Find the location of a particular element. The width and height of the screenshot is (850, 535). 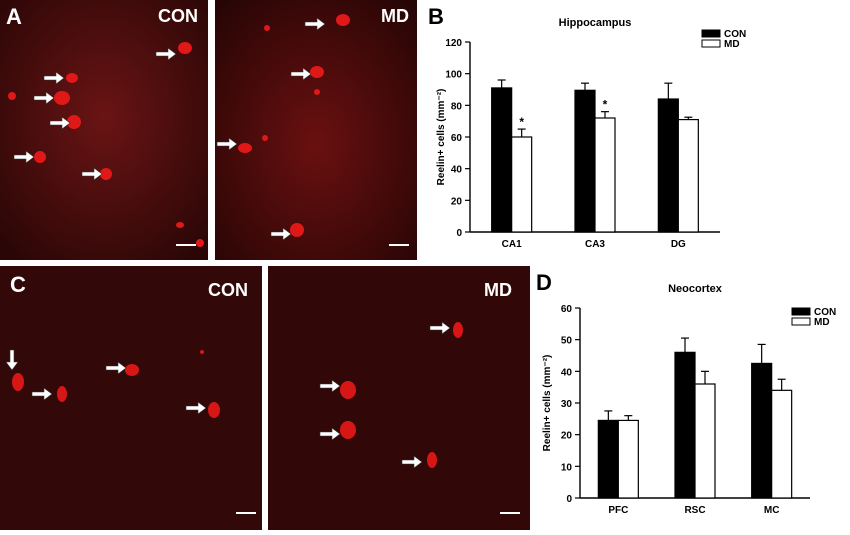

y-tick-label: 30 is located at coordinates (567, 404).